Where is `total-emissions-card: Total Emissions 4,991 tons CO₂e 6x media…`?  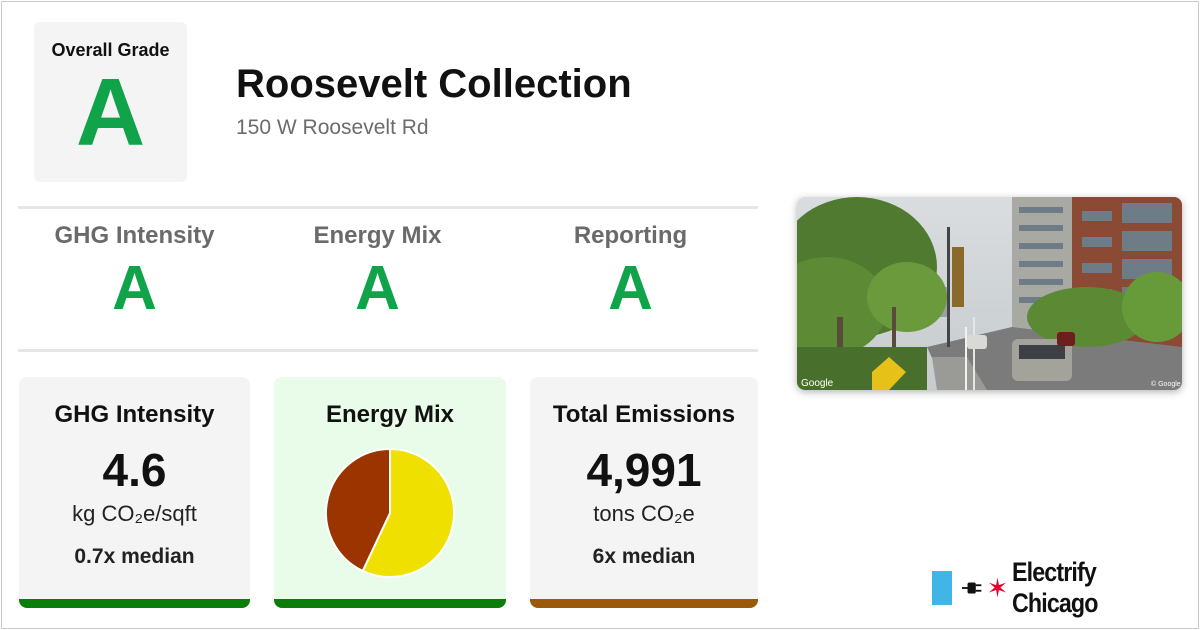
total-emissions-card: Total Emissions 4,991 tons CO₂e 6x media… is located at coordinates (644, 492).